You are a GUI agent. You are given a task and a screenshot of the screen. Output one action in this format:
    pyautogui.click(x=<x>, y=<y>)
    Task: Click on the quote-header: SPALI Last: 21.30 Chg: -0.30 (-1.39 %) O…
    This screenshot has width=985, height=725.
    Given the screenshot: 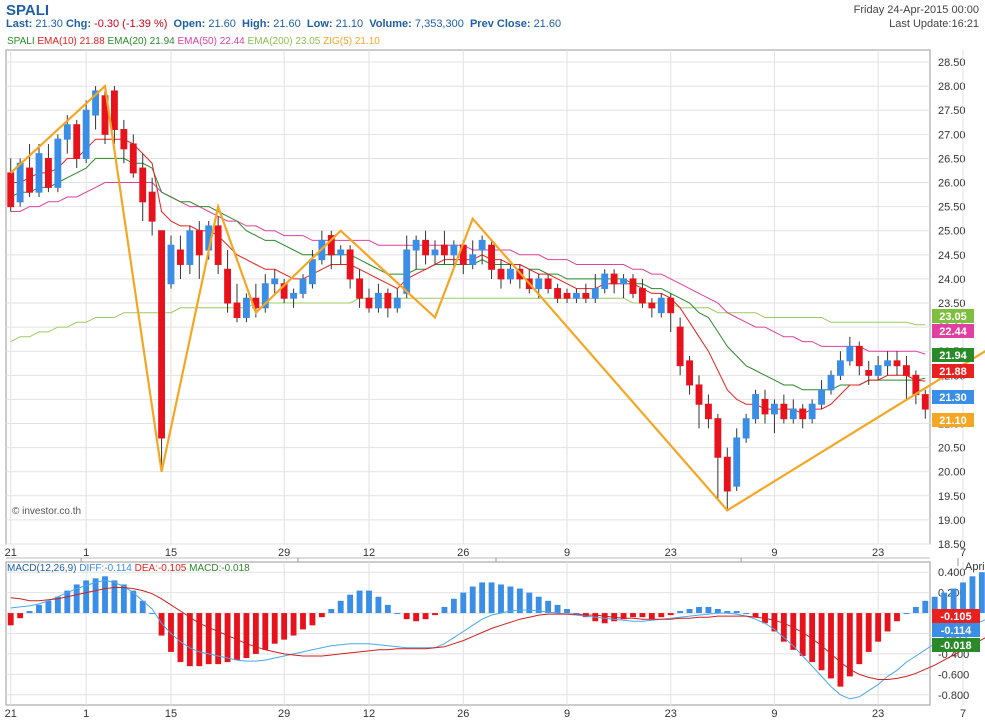 What is the action you would take?
    pyautogui.click(x=492, y=18)
    